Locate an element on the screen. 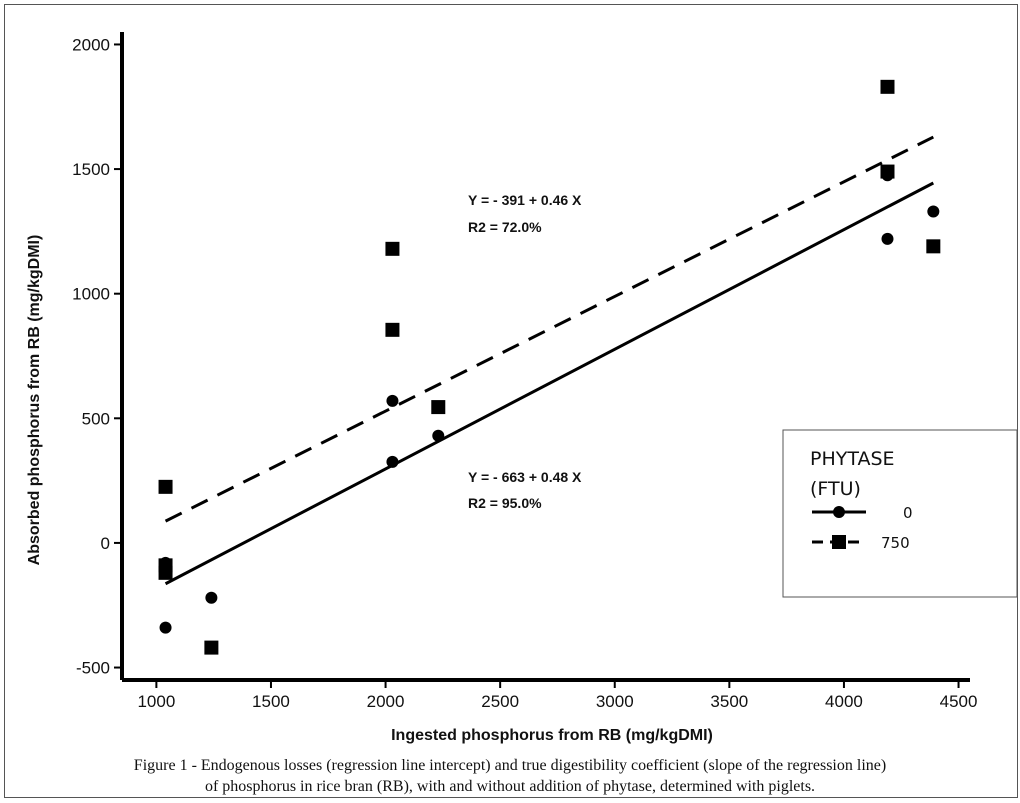 This screenshot has height=803, width=1020. y-tick-label: 1500 is located at coordinates (91, 169).